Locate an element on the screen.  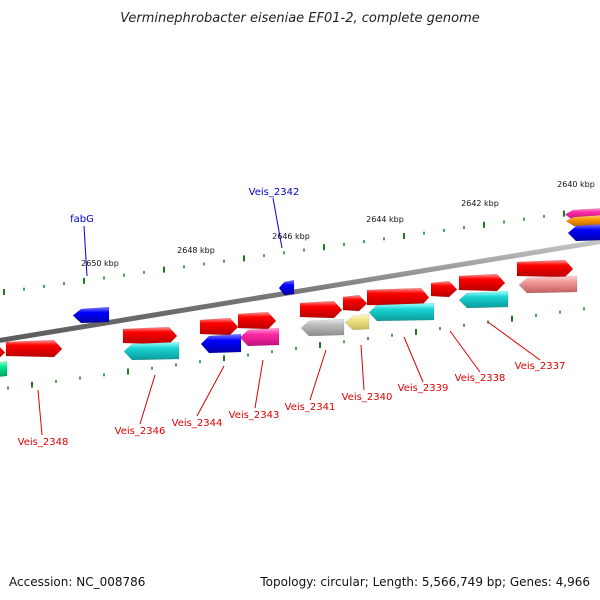
scale-label: 2644 kbp is located at coordinates (385, 219).